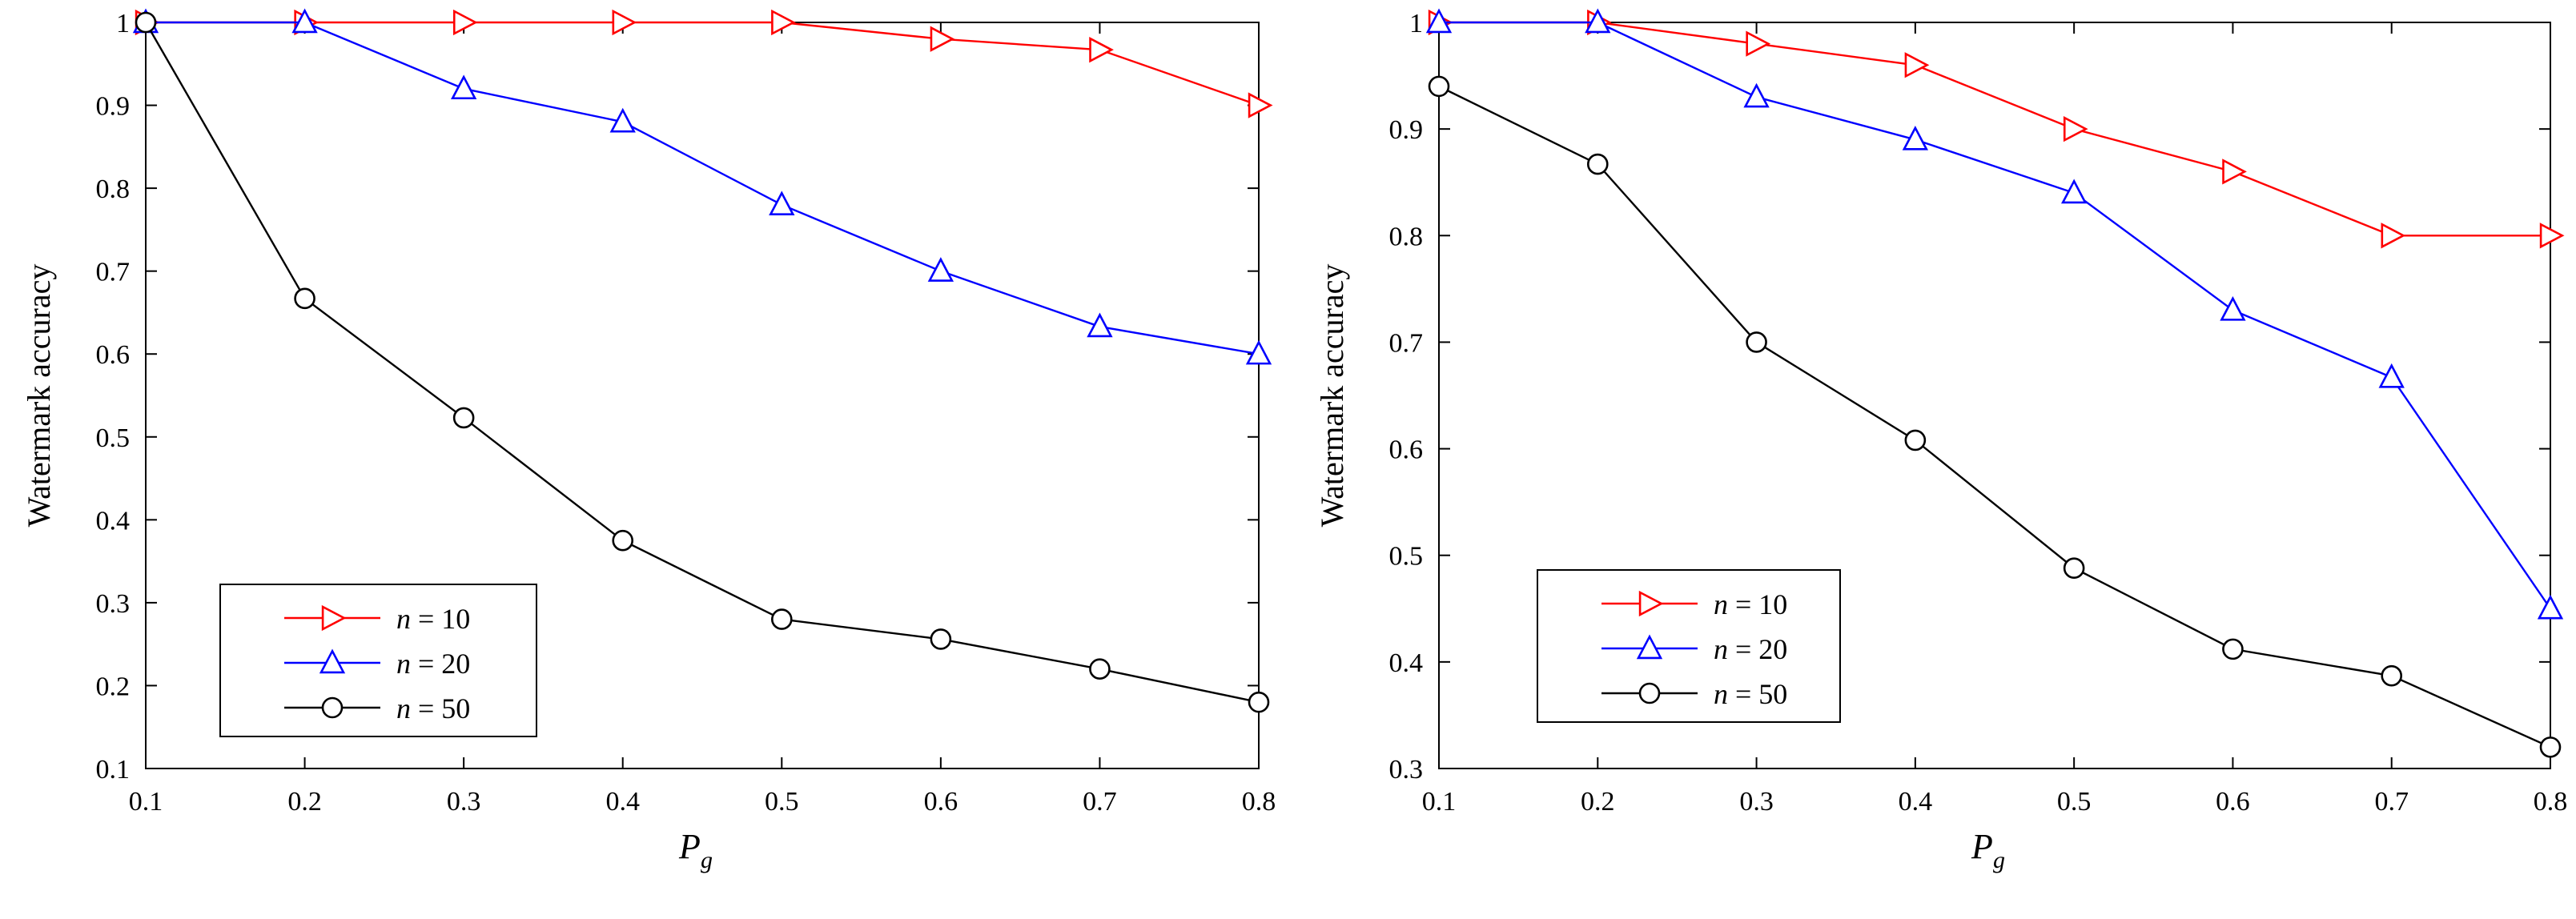 Image resolution: width=2576 pixels, height=919 pixels. I want to click on y-tick-label: 0.1, so click(113, 770).